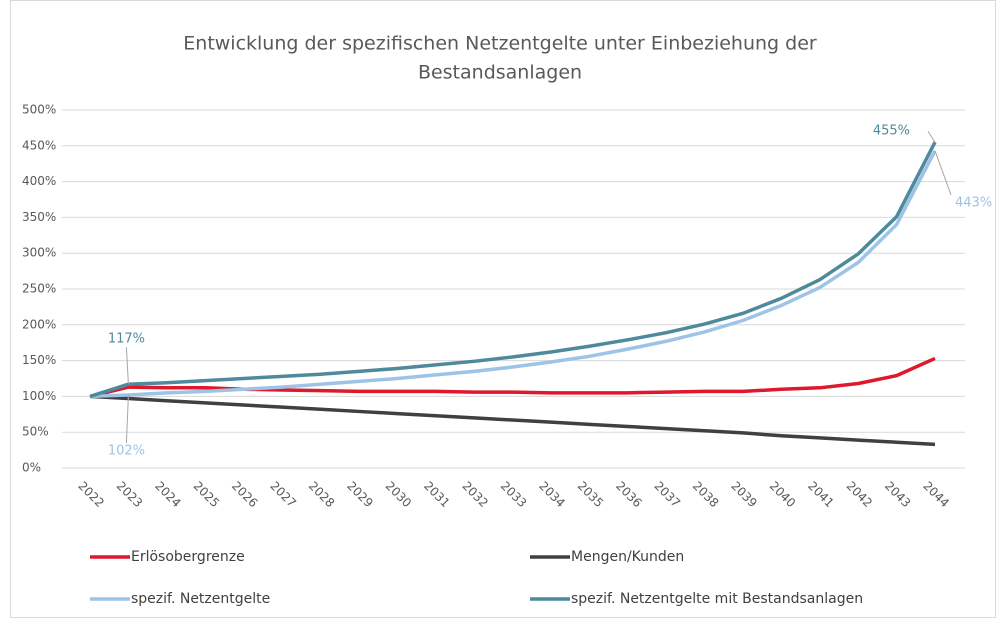 The width and height of the screenshot is (997, 618). Describe the element at coordinates (126, 450) in the screenshot. I see `data-label: 102%` at that location.